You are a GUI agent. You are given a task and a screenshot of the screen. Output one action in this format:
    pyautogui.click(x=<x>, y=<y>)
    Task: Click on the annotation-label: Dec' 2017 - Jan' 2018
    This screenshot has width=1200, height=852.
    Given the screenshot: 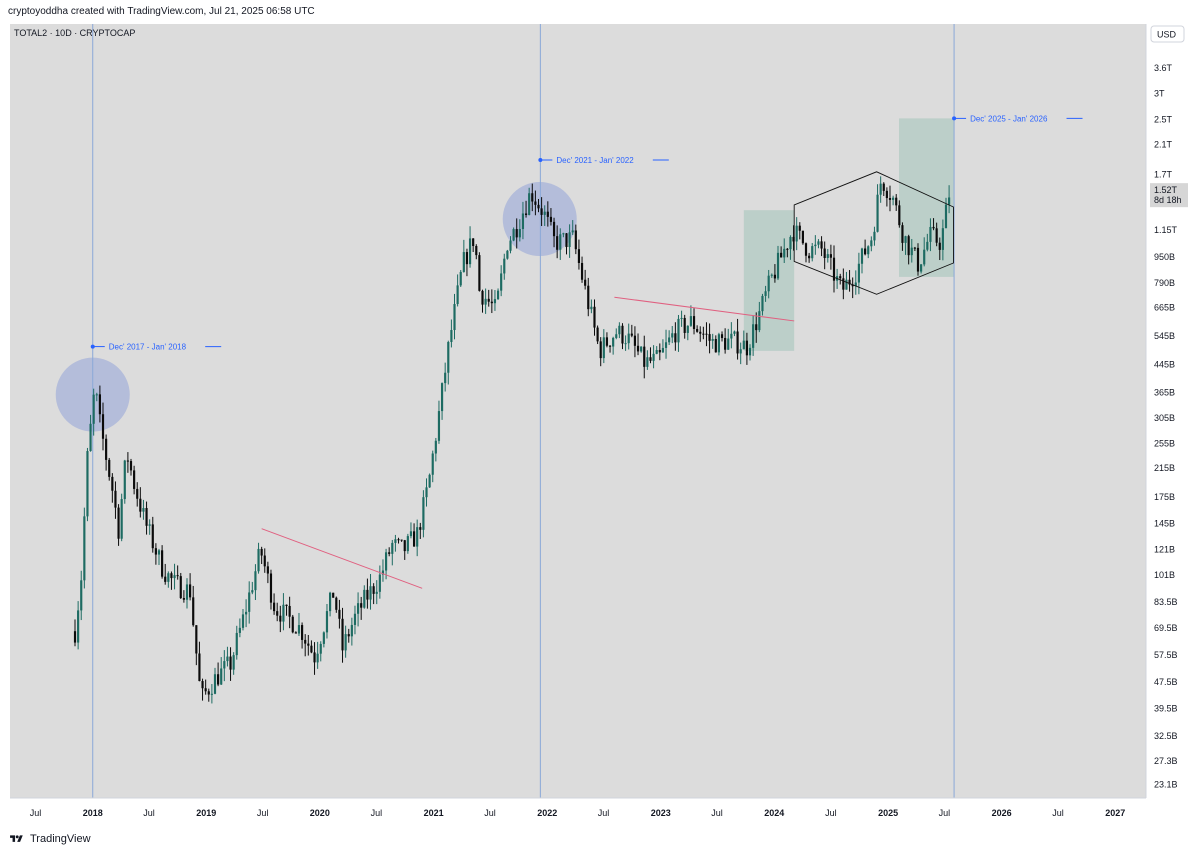 What is the action you would take?
    pyautogui.click(x=148, y=347)
    